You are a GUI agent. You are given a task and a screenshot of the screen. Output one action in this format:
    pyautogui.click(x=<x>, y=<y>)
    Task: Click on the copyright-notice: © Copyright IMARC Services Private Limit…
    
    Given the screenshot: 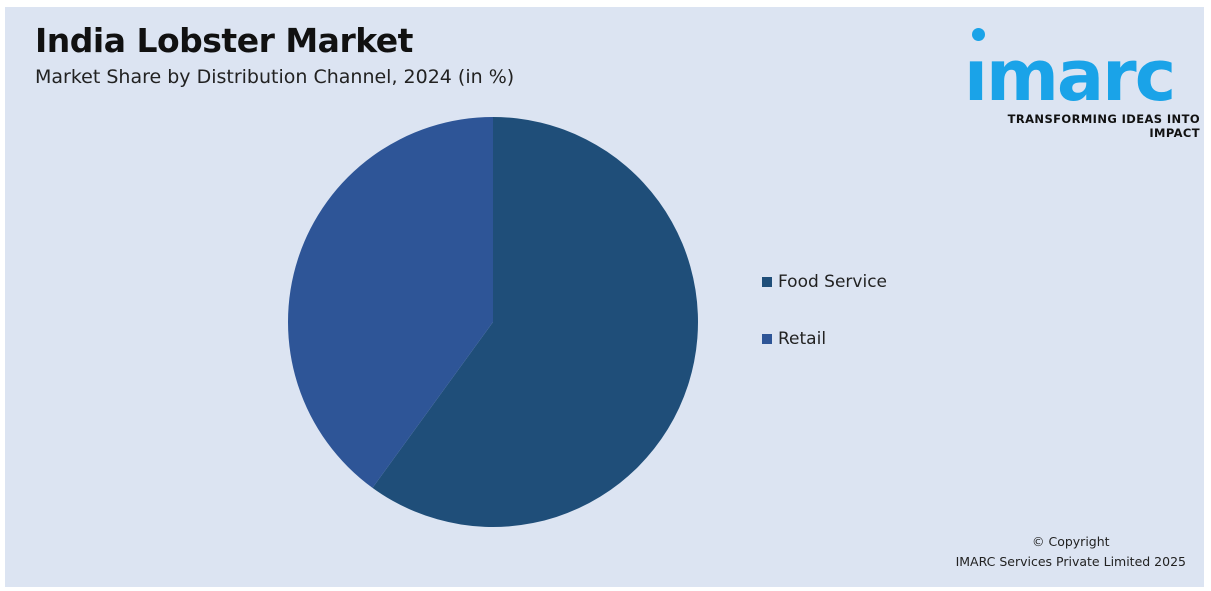 What is the action you would take?
    pyautogui.click(x=1071, y=552)
    